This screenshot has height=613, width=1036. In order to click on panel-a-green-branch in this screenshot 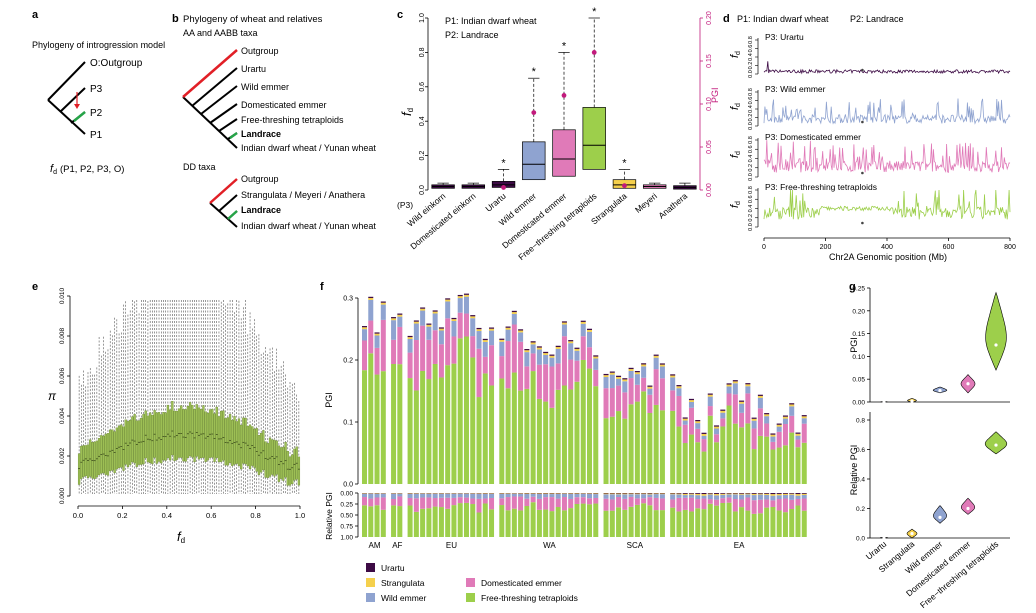, I will do `click(79, 116)`.